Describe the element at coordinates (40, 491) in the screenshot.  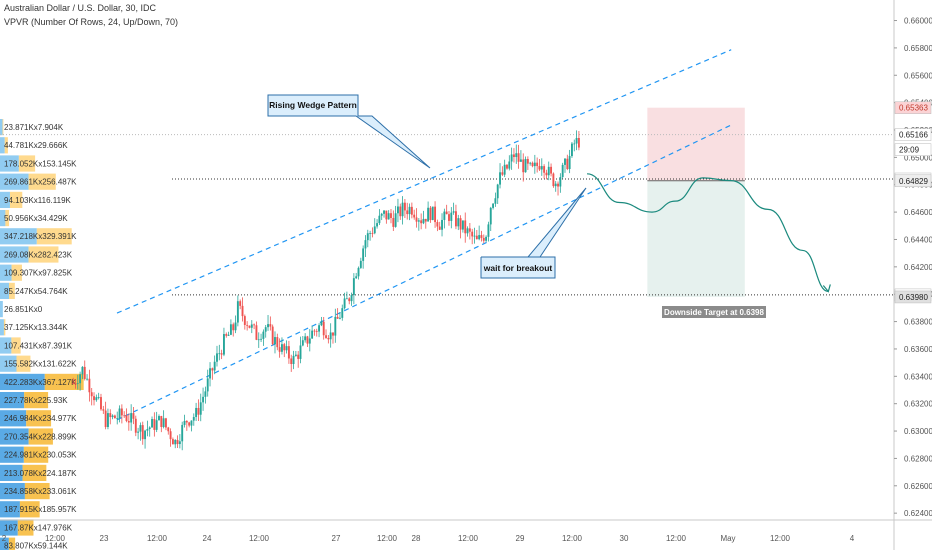
I see `vp-row-label: 234.858Kx233.061K` at that location.